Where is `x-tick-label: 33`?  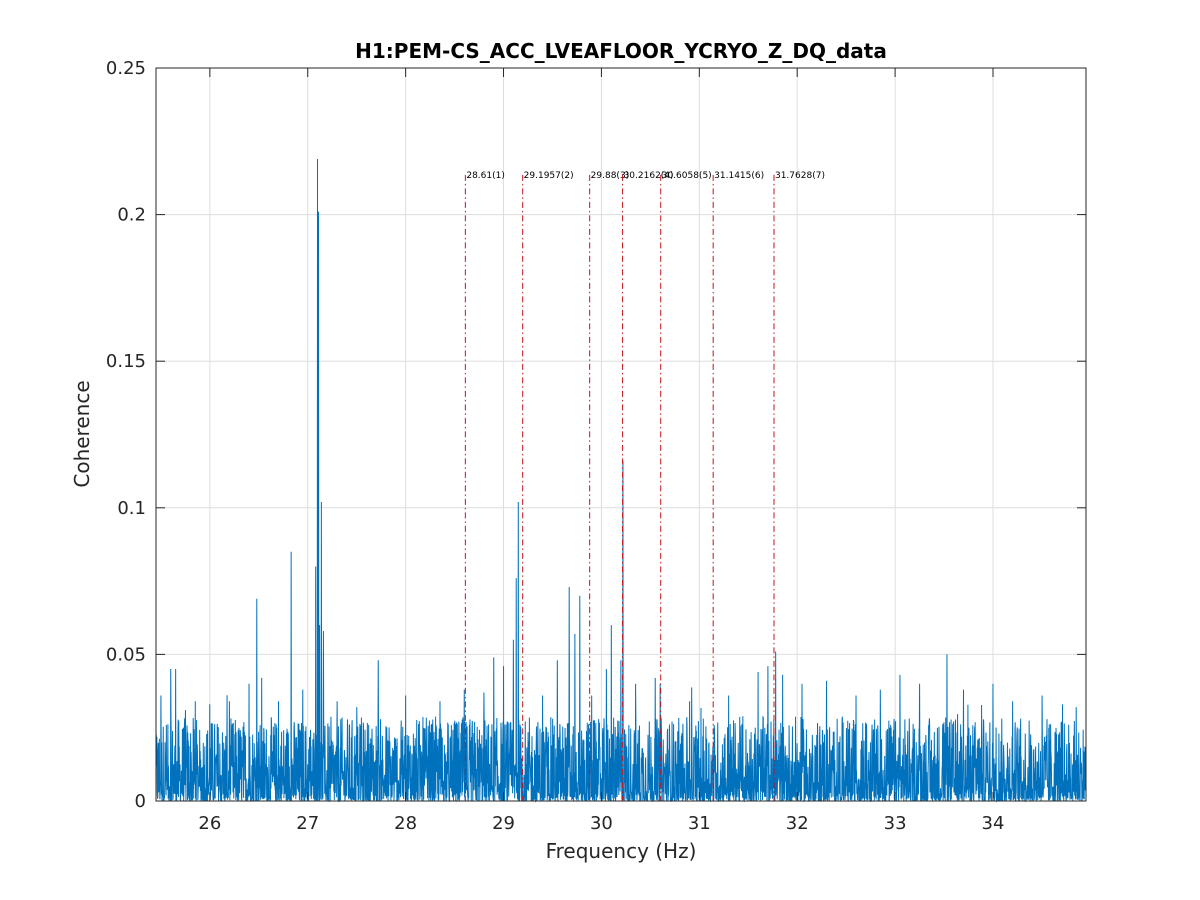 x-tick-label: 33 is located at coordinates (895, 823).